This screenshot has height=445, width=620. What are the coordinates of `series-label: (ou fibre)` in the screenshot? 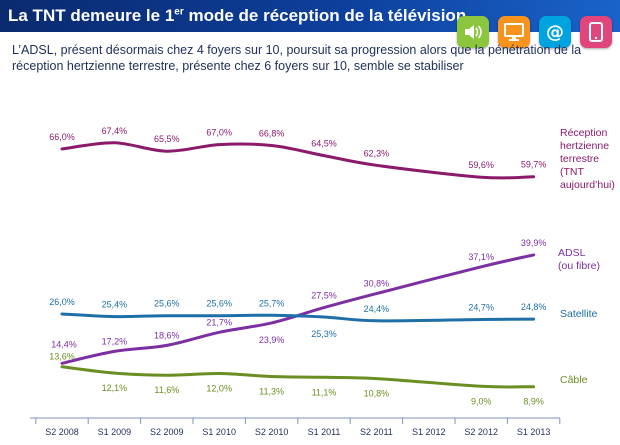 It's located at (579, 266).